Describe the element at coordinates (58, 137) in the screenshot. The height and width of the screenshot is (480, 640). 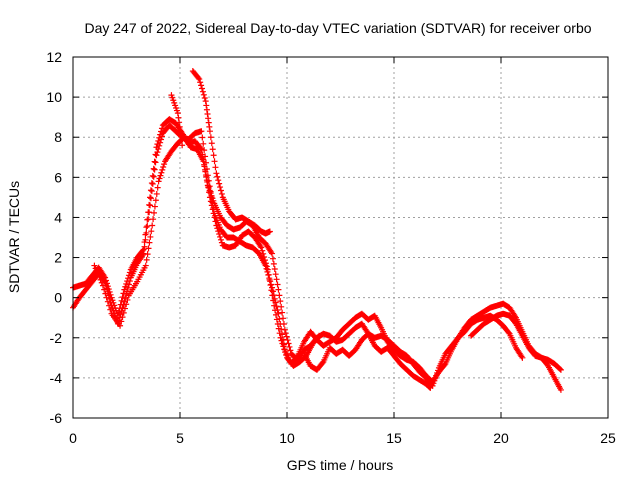
I see `y-tick-label: 8` at that location.